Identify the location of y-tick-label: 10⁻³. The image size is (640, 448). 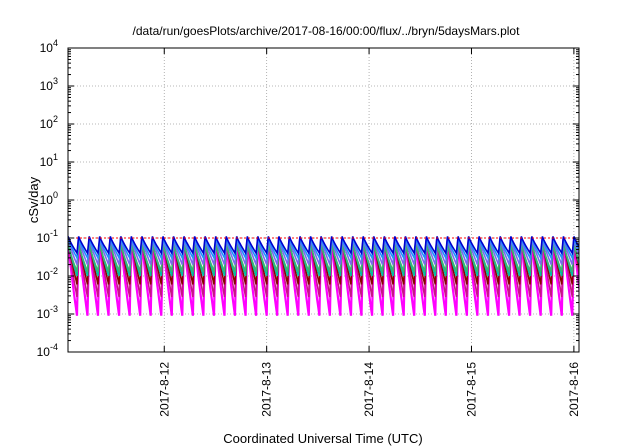
(47, 312).